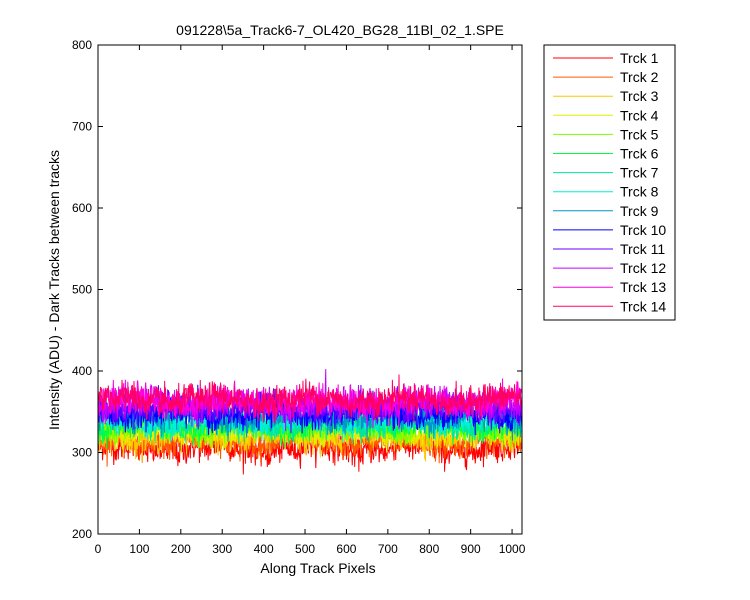  Describe the element at coordinates (639, 115) in the screenshot. I see `legend-entry-label: Trck 4` at that location.